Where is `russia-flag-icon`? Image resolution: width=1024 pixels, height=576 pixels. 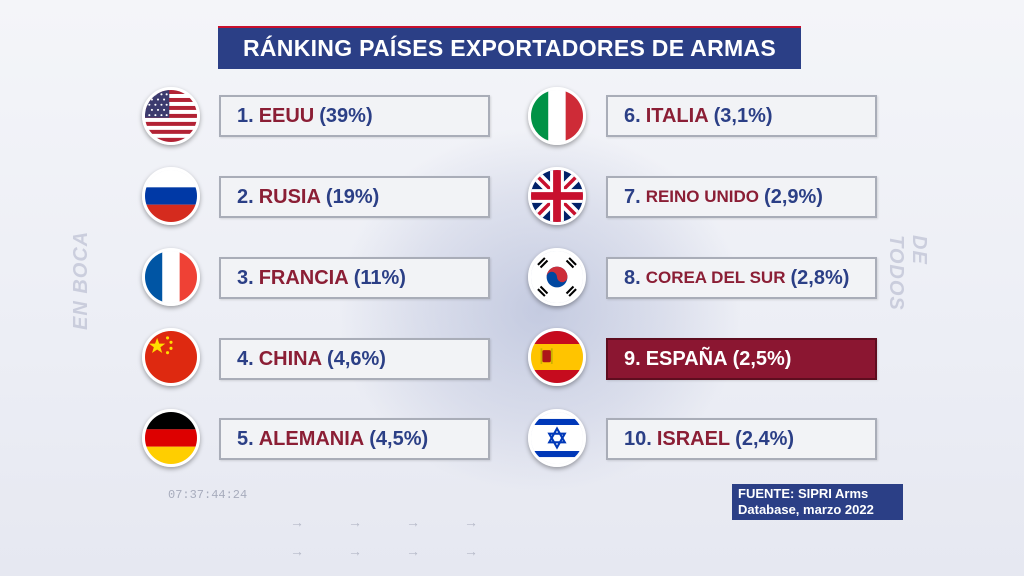
russia-flag-icon is located at coordinates (171, 196).